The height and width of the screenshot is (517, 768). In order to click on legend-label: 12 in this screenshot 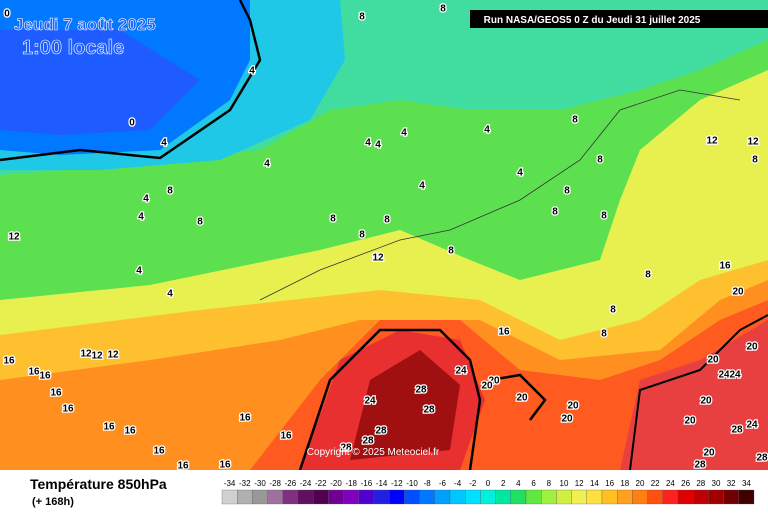, I will do `click(579, 483)`.